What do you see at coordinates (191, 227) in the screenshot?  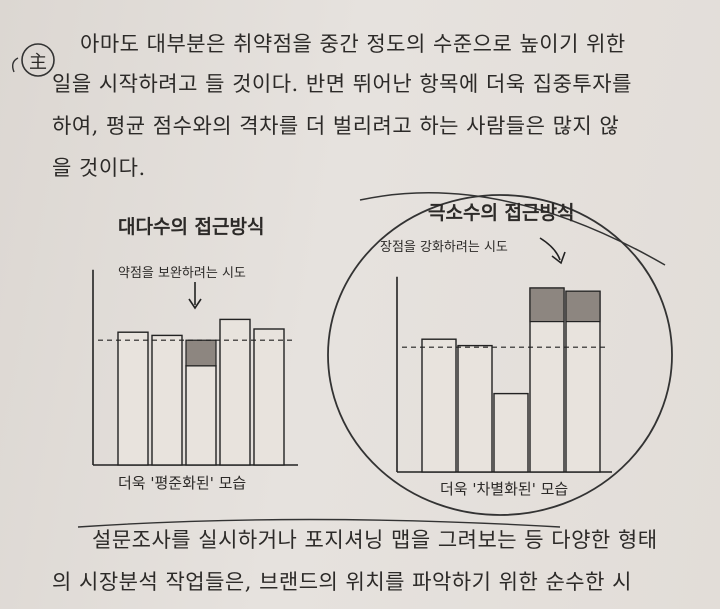 I see `left-chart-title: 대다수의 접근방식` at bounding box center [191, 227].